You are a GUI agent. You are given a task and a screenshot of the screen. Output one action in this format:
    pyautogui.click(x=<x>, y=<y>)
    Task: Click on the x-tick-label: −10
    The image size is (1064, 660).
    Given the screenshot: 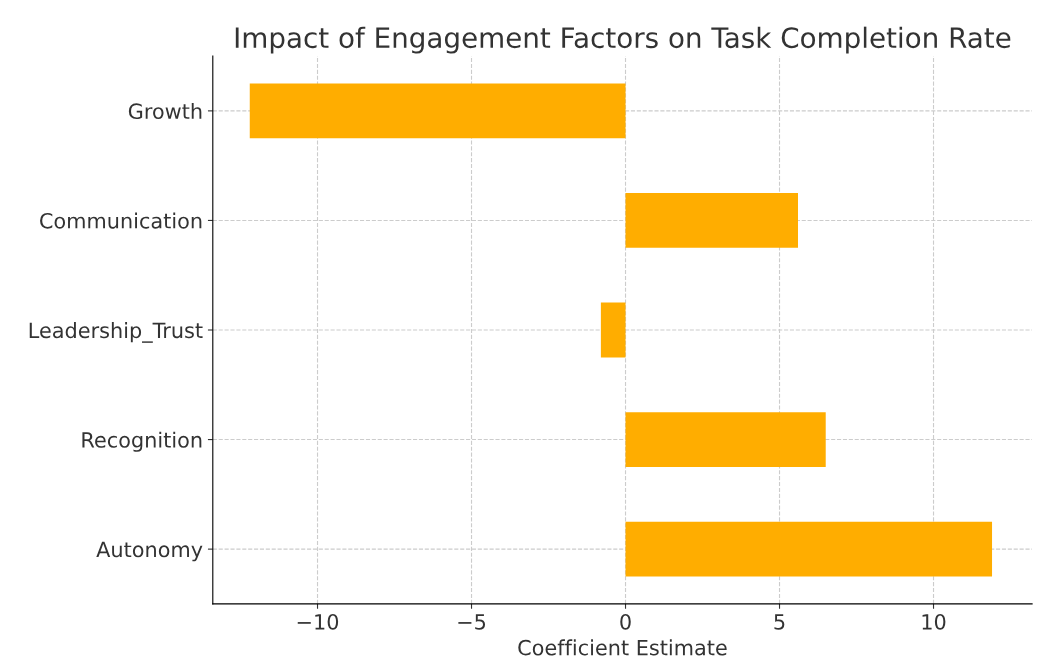 What is the action you would take?
    pyautogui.click(x=318, y=621)
    